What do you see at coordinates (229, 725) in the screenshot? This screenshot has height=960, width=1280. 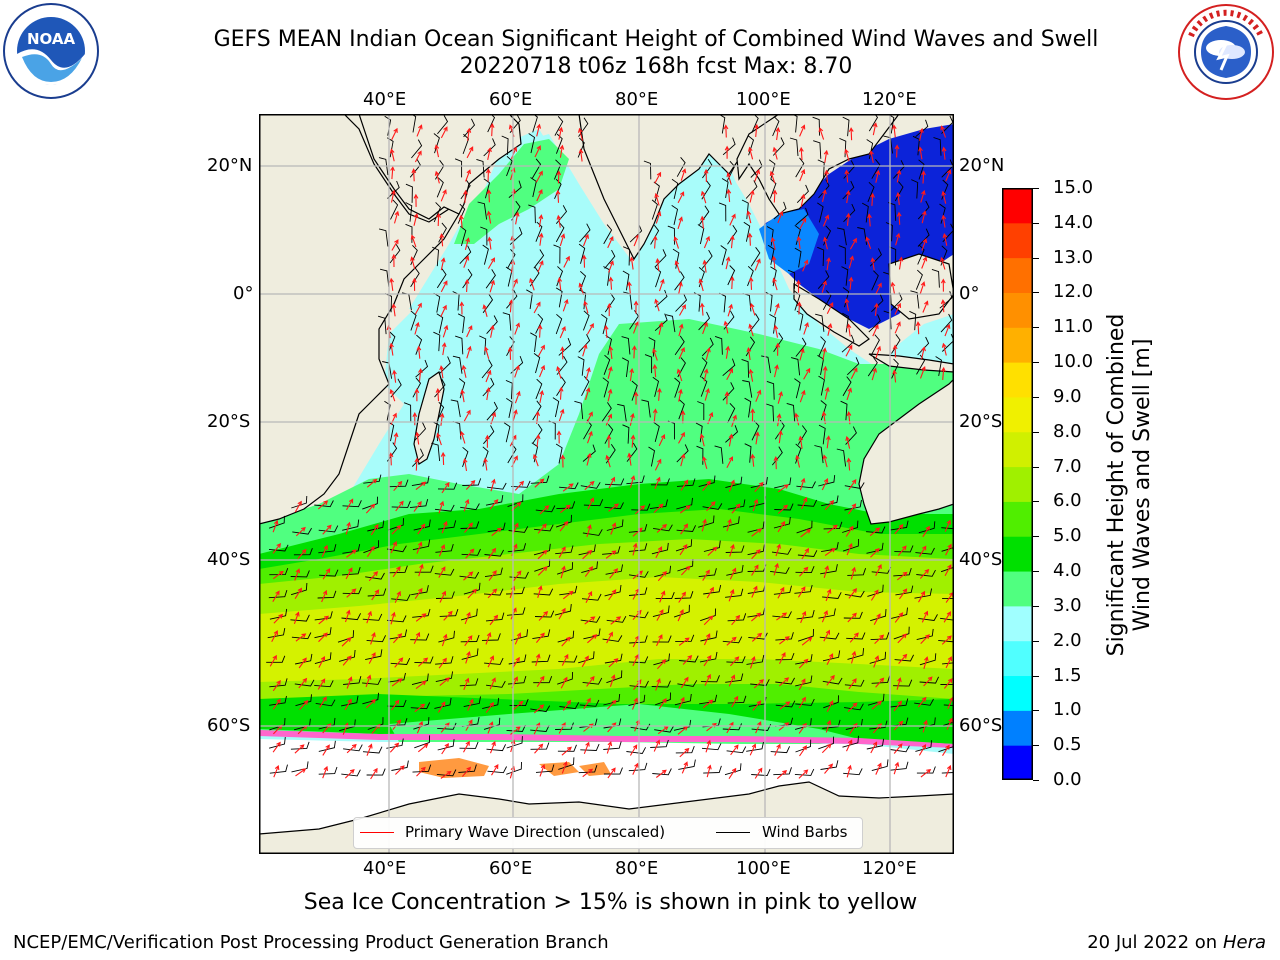 I see `lat-tick-left-60s: 60°S` at bounding box center [229, 725].